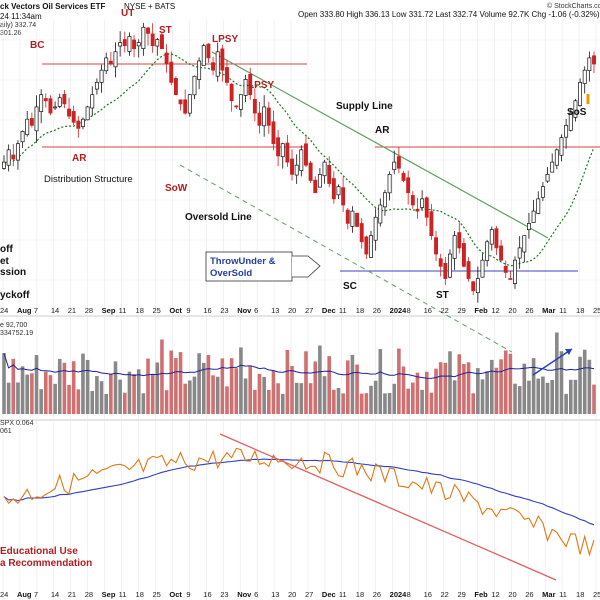 Image resolution: width=600 pixels, height=600 pixels. Describe the element at coordinates (512, 310) in the screenshot. I see `x-tick-label: 20` at that location.